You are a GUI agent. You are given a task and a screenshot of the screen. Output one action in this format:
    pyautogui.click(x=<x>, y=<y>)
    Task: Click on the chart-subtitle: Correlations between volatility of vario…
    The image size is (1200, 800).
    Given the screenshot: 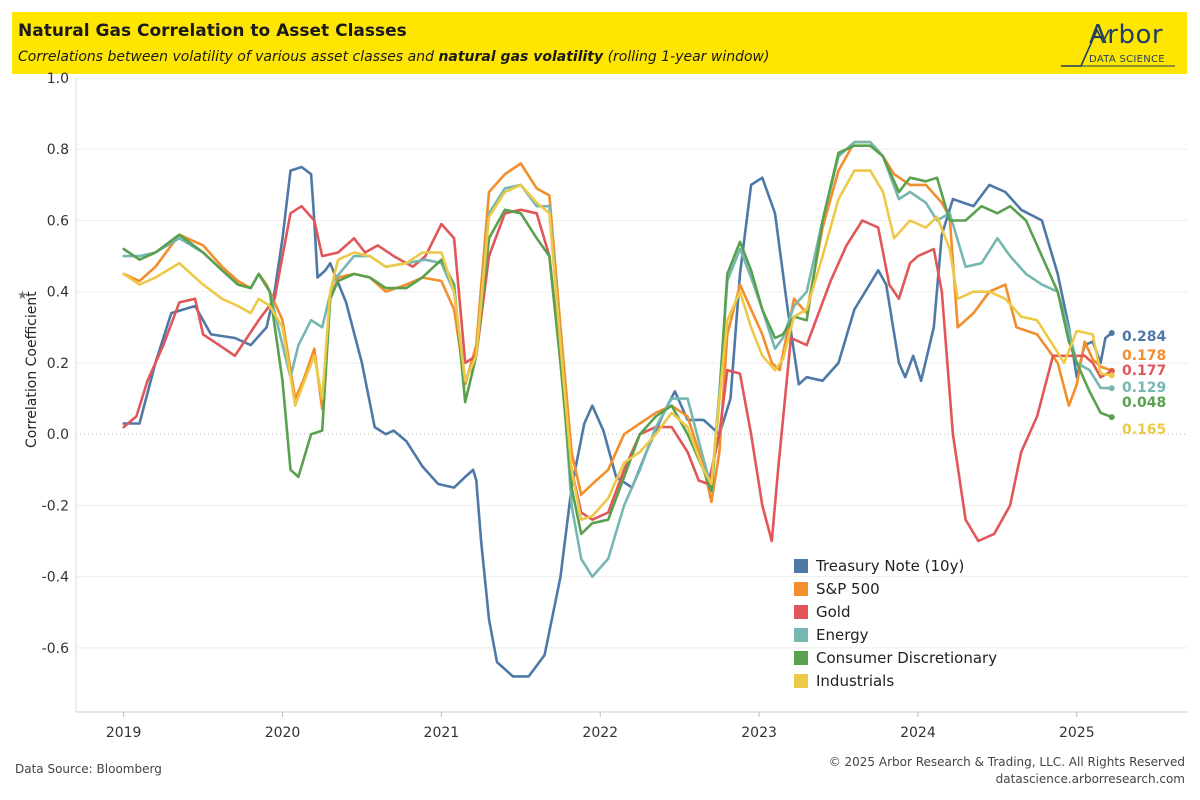 What is the action you would take?
    pyautogui.click(x=393, y=57)
    